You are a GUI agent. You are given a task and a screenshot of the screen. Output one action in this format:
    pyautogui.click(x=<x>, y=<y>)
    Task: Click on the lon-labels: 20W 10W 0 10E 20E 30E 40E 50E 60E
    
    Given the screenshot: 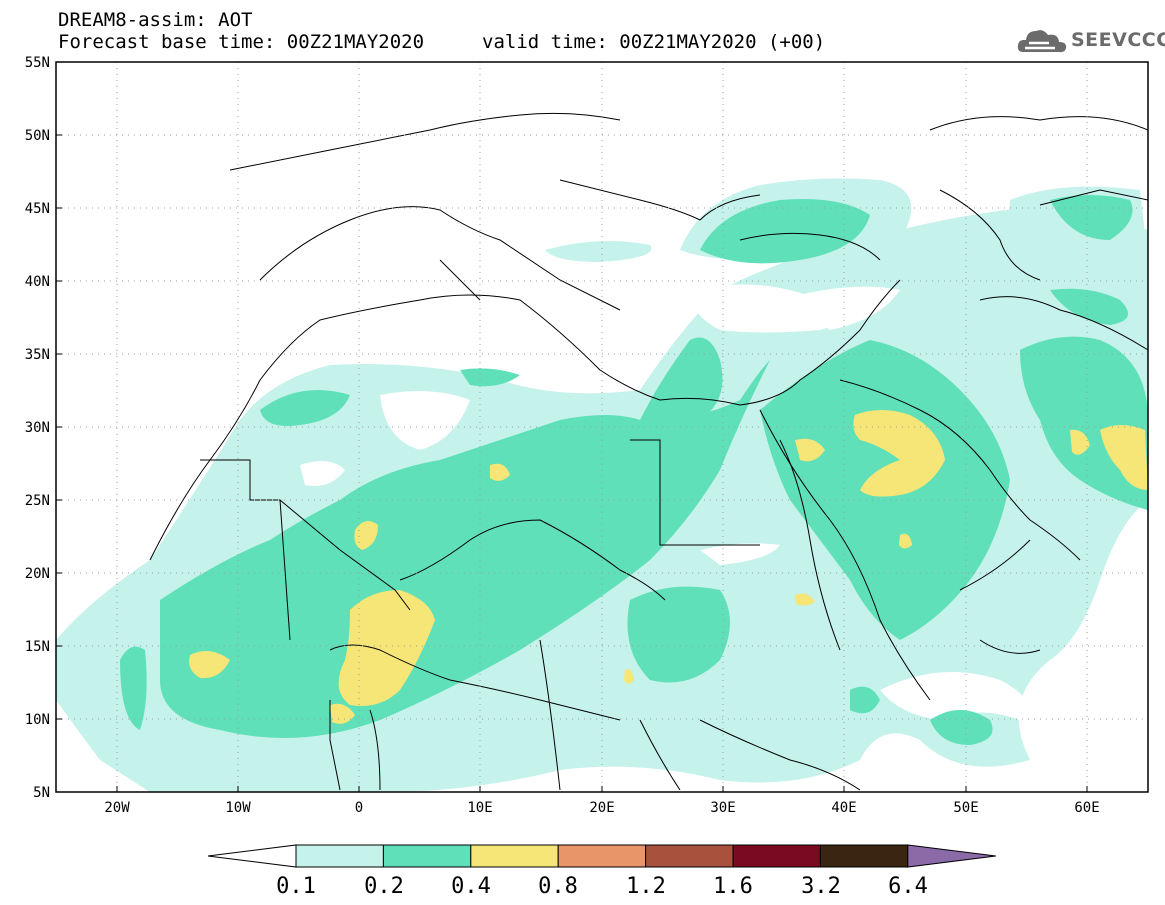 What is the action you would take?
    pyautogui.click(x=601, y=808)
    